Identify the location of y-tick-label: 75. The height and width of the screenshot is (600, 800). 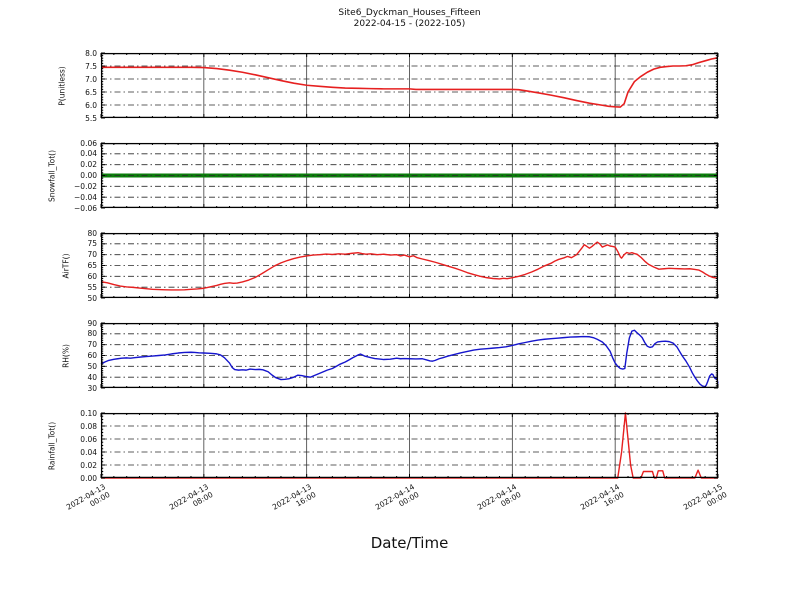
(92, 244).